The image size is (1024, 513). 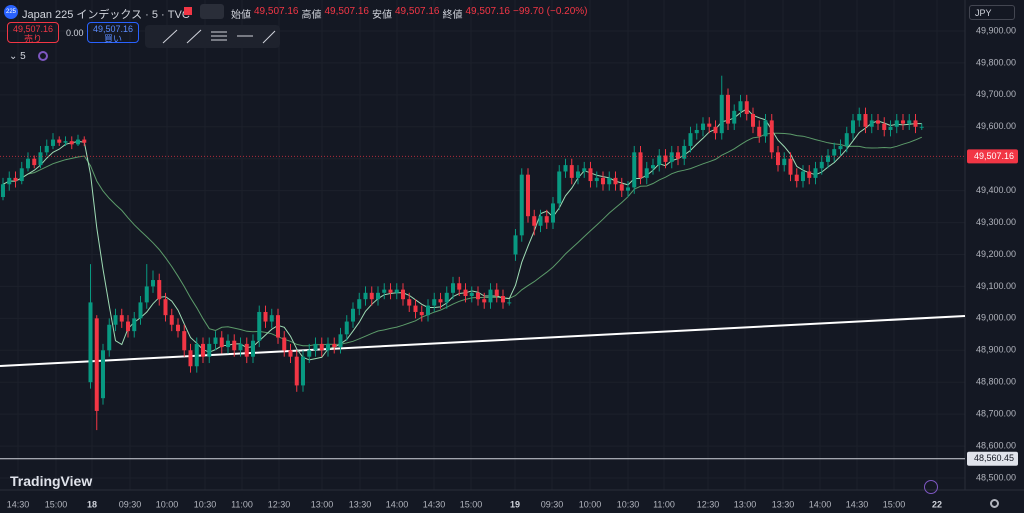 What do you see at coordinates (212, 11) in the screenshot?
I see `eye-toggle` at bounding box center [212, 11].